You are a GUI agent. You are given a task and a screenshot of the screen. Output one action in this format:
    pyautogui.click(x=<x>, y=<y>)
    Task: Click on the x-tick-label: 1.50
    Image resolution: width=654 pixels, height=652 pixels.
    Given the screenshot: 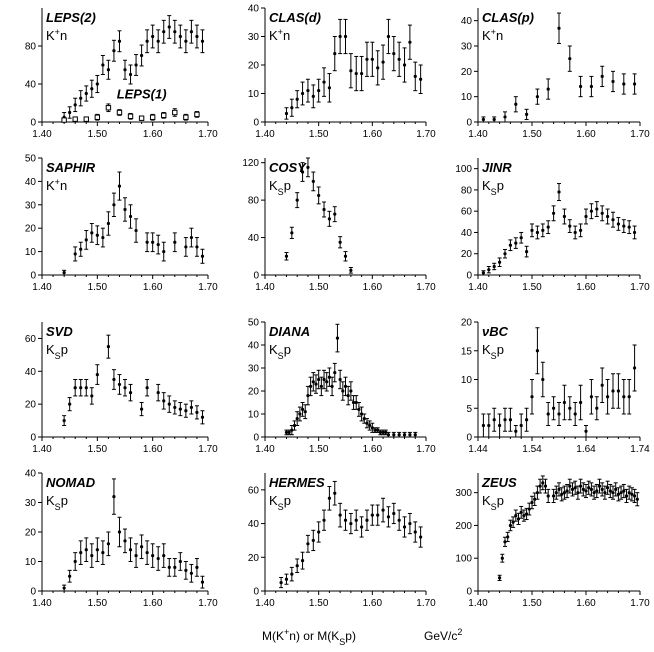 What is the action you would take?
    pyautogui.click(x=319, y=449)
    